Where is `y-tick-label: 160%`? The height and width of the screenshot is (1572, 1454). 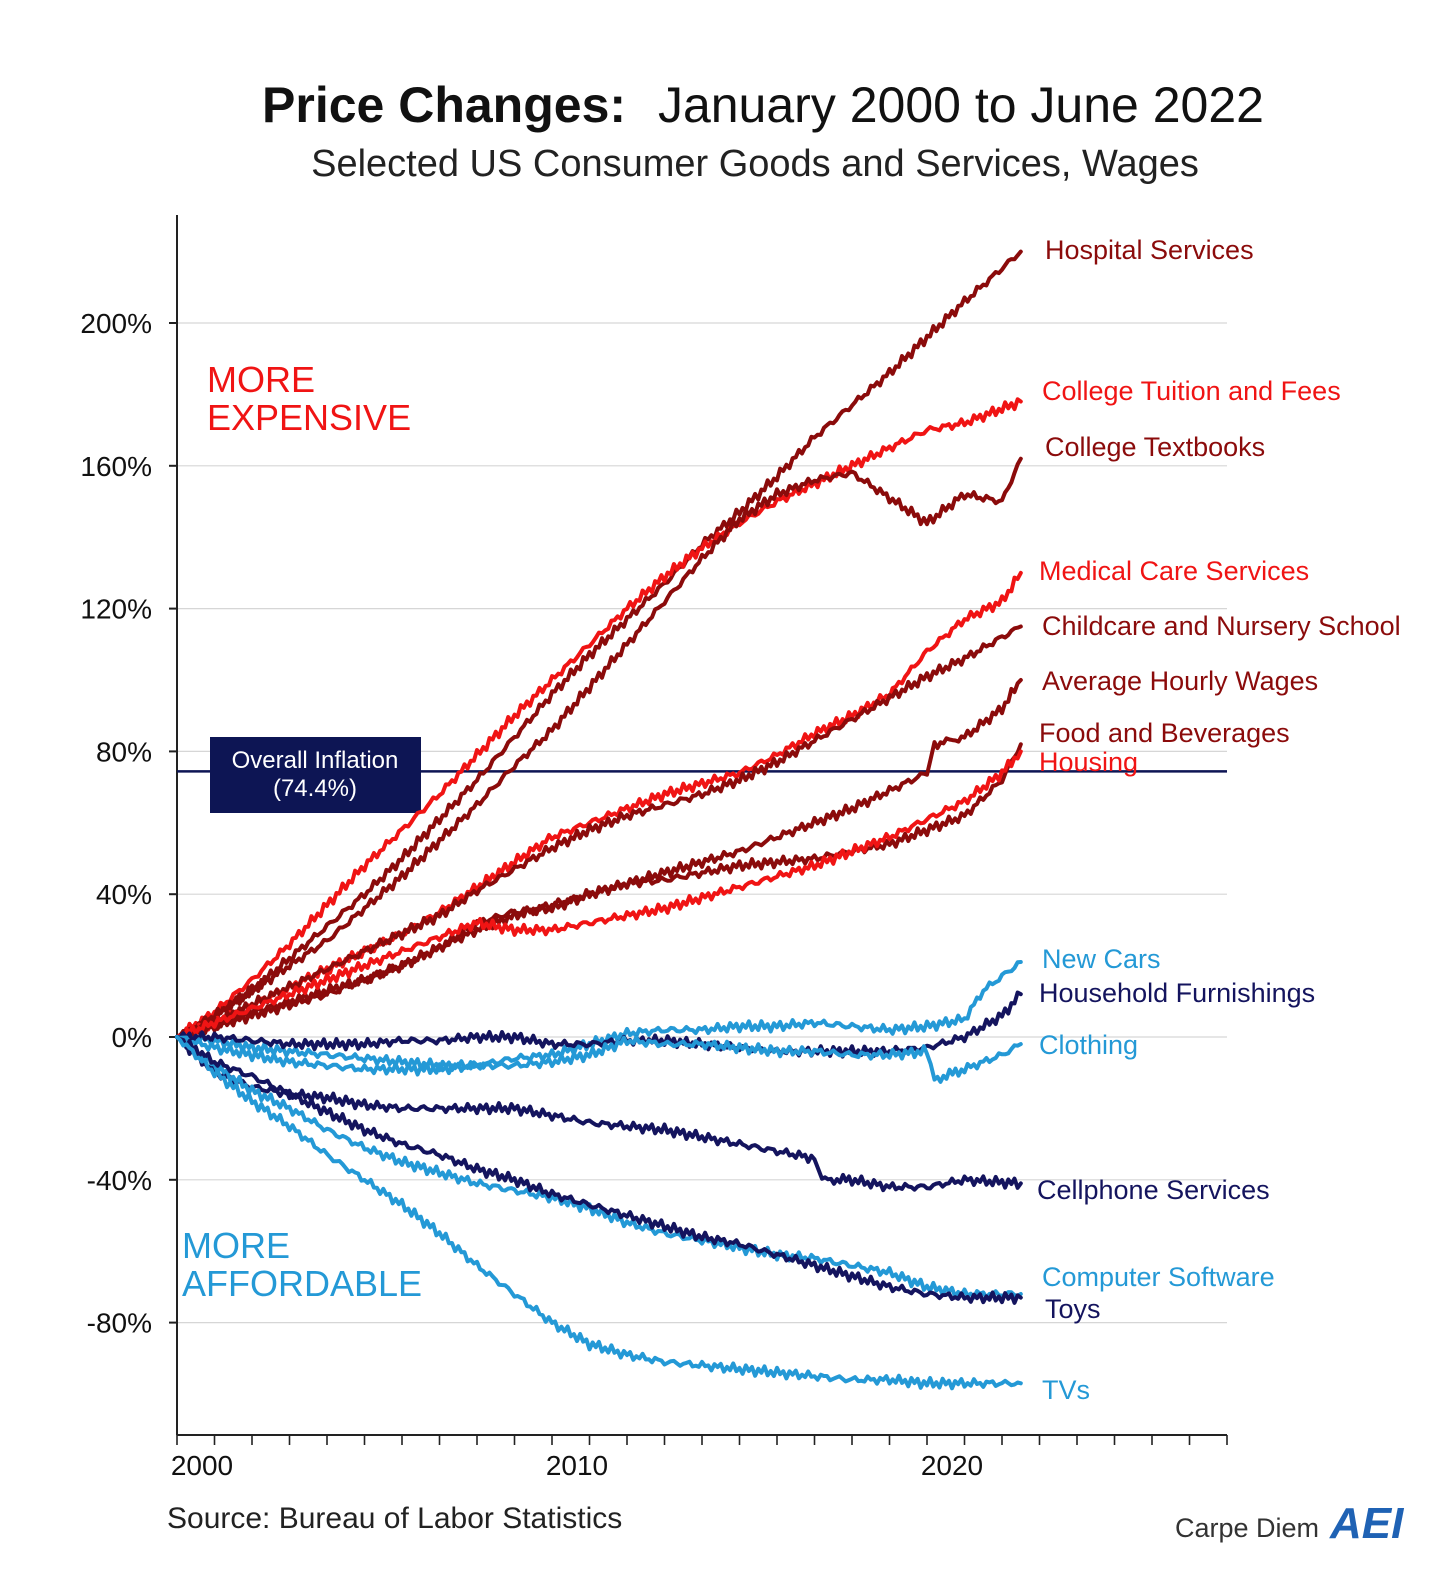
y-tick-label: 160% is located at coordinates (116, 466).